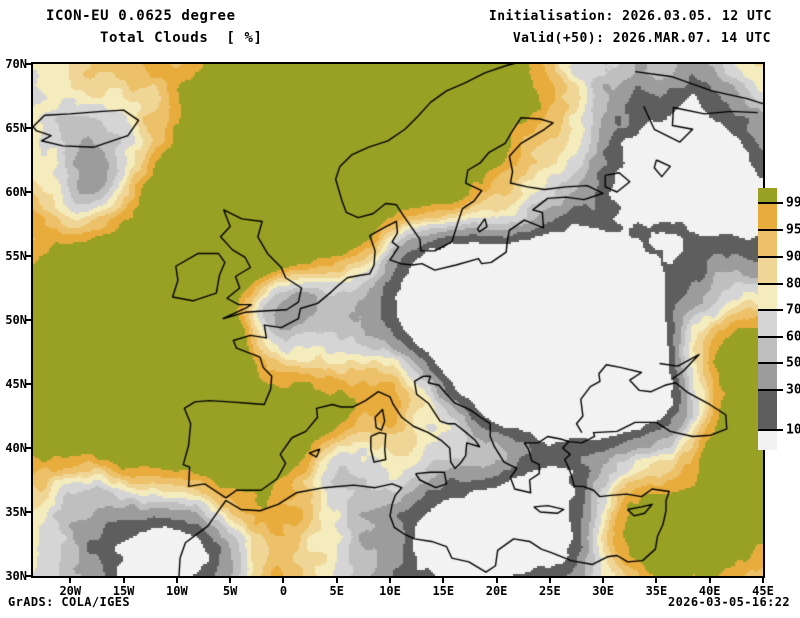  I want to click on lon-label: 15W, so click(123, 591).